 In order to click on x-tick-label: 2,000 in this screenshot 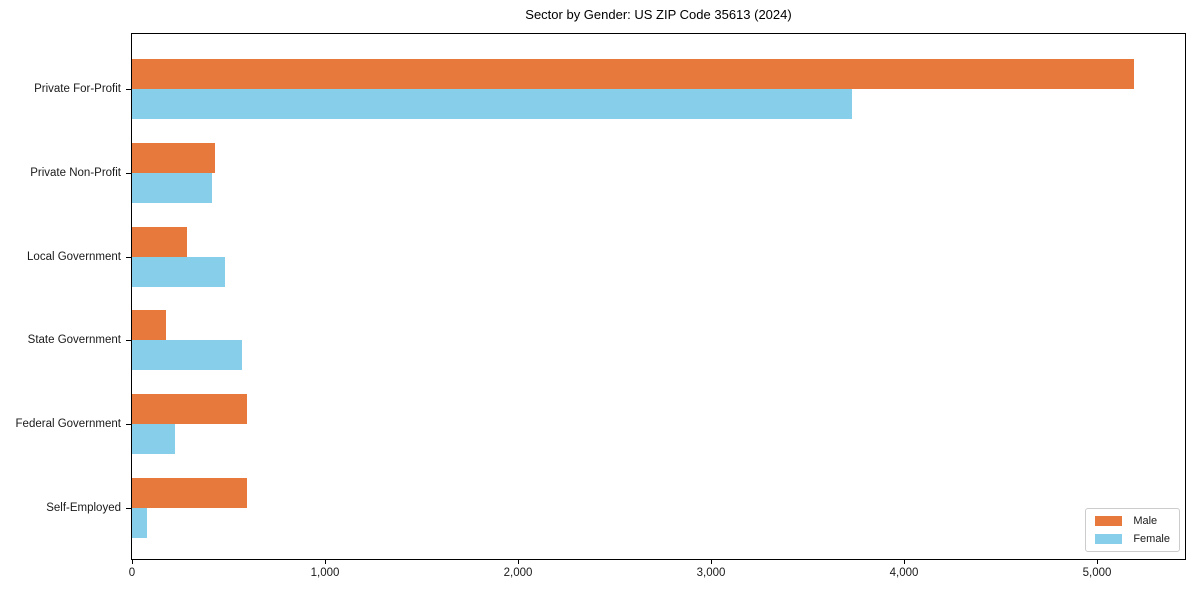, I will do `click(518, 573)`.